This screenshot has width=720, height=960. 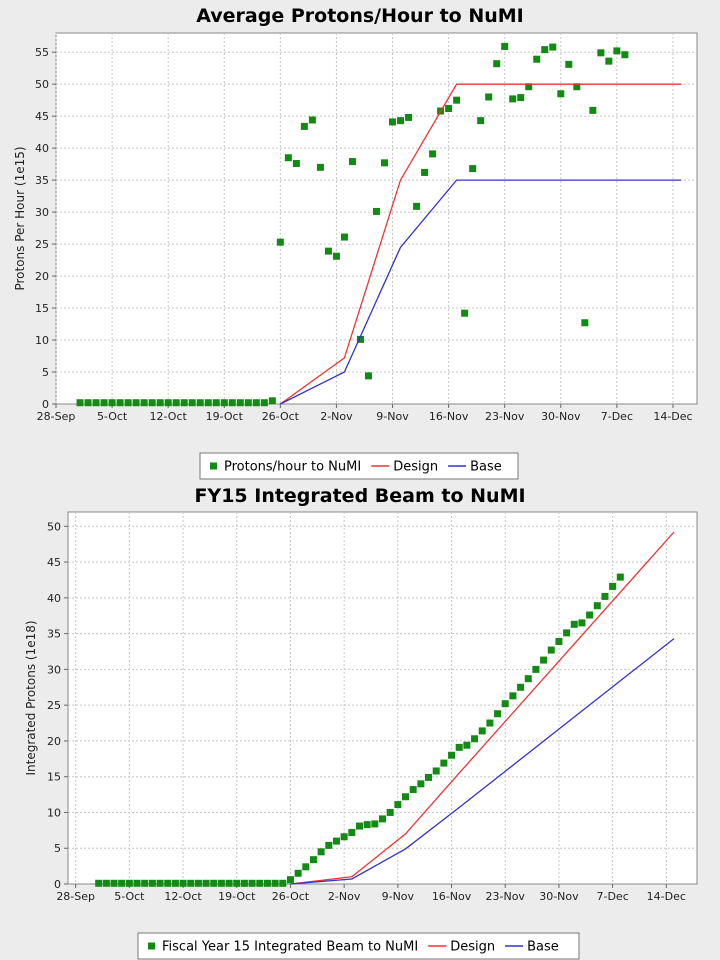 I want to click on x-tick-label: 7-Dec, so click(x=612, y=896).